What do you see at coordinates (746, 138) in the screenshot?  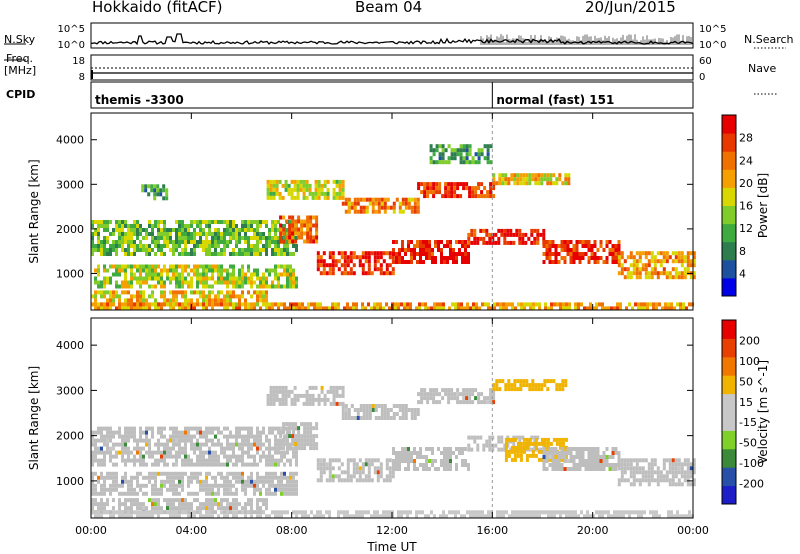 I see `colorbar-tick-label: 28` at bounding box center [746, 138].